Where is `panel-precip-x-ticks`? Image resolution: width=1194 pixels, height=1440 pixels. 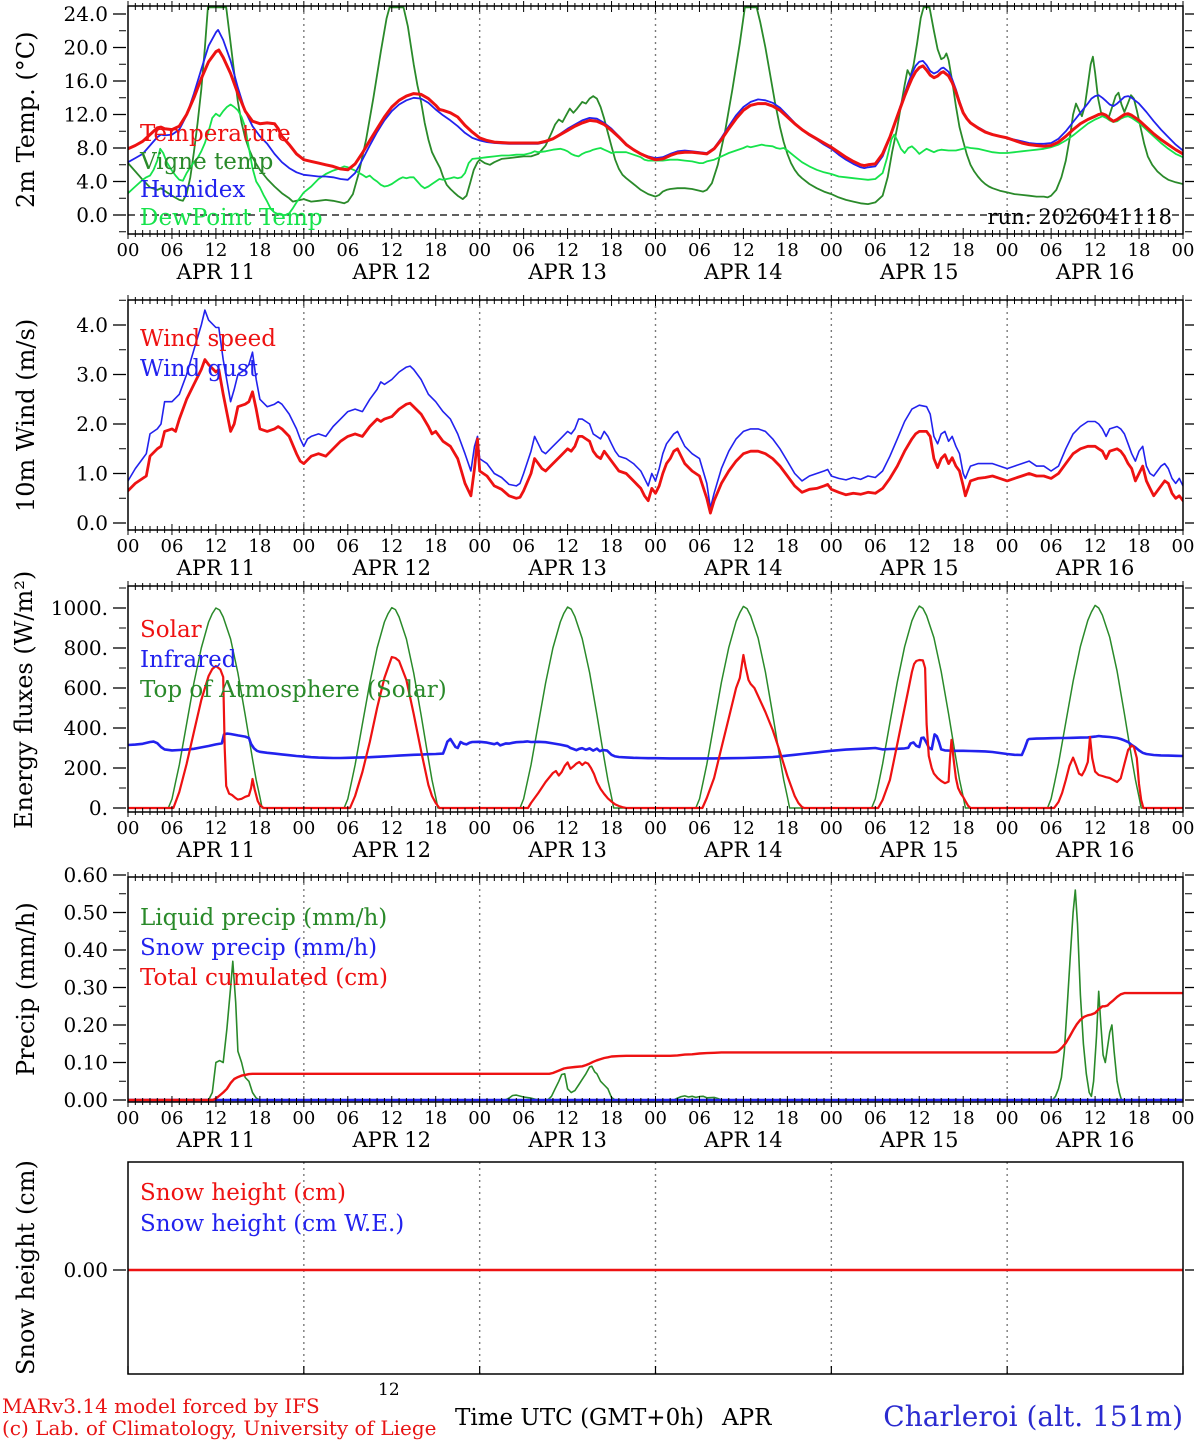 panel-precip-x-ticks is located at coordinates (655, 989).